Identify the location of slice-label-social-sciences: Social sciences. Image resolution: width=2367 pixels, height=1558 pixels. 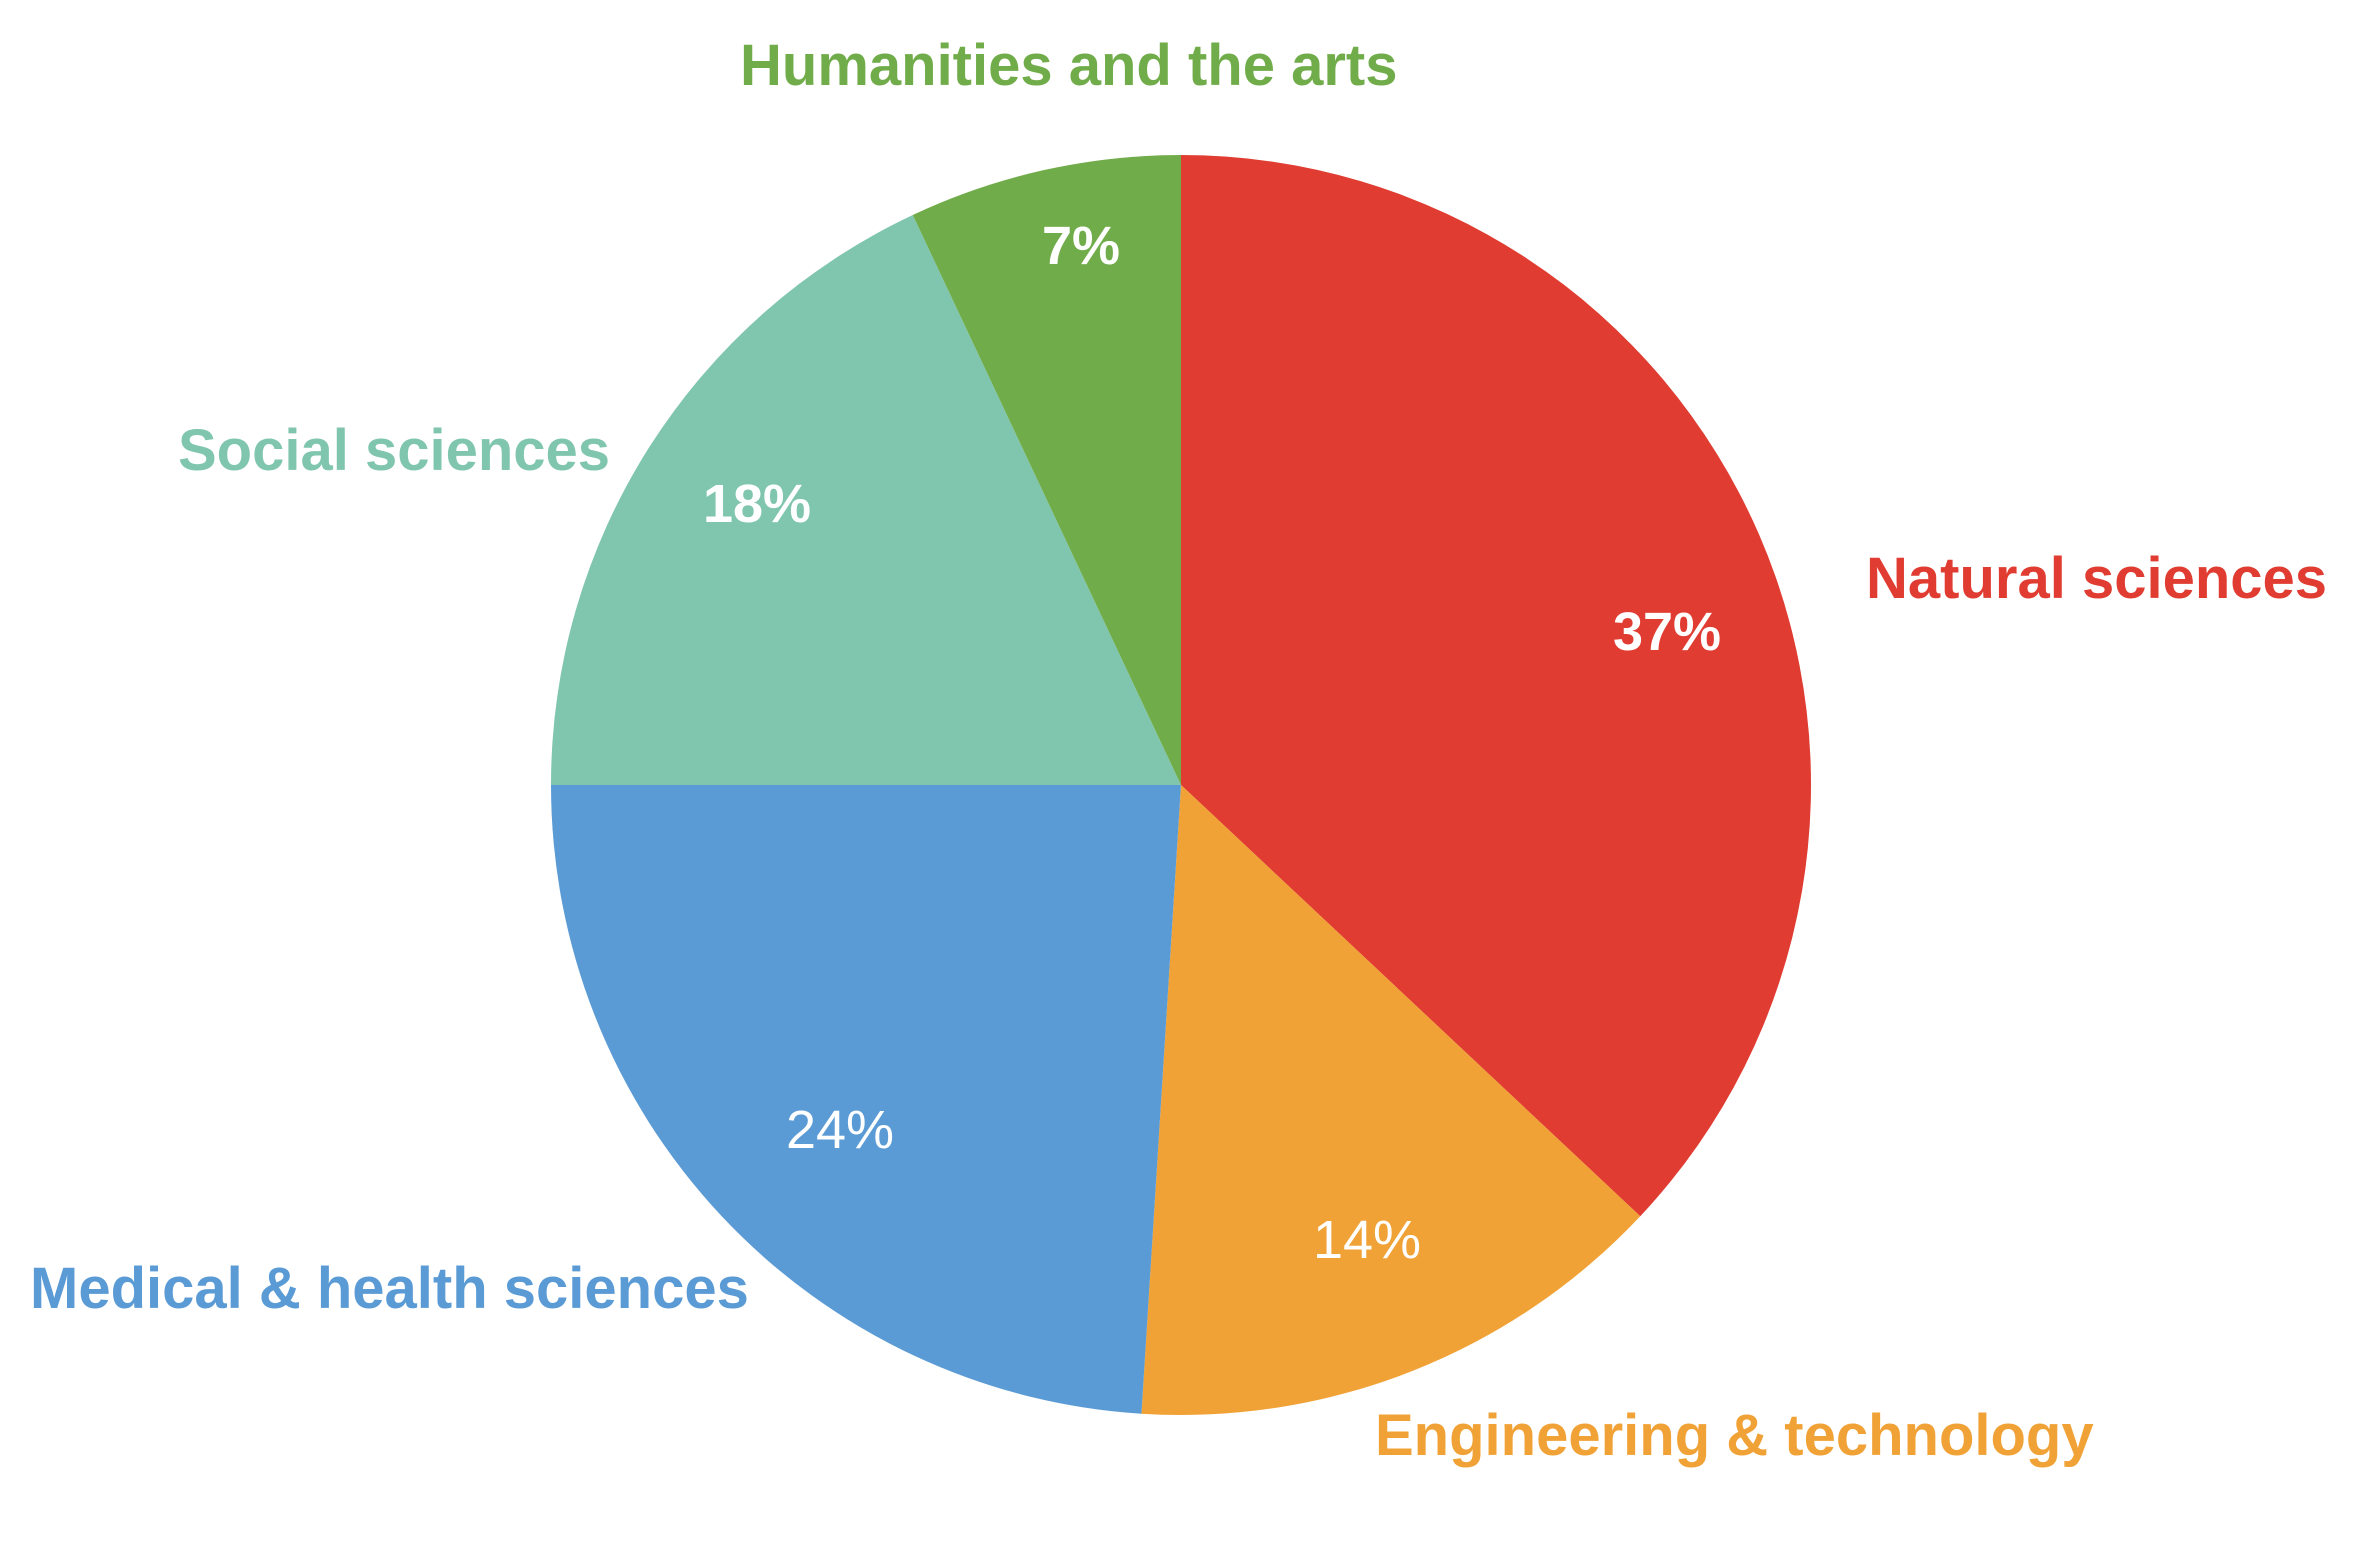
(394, 450).